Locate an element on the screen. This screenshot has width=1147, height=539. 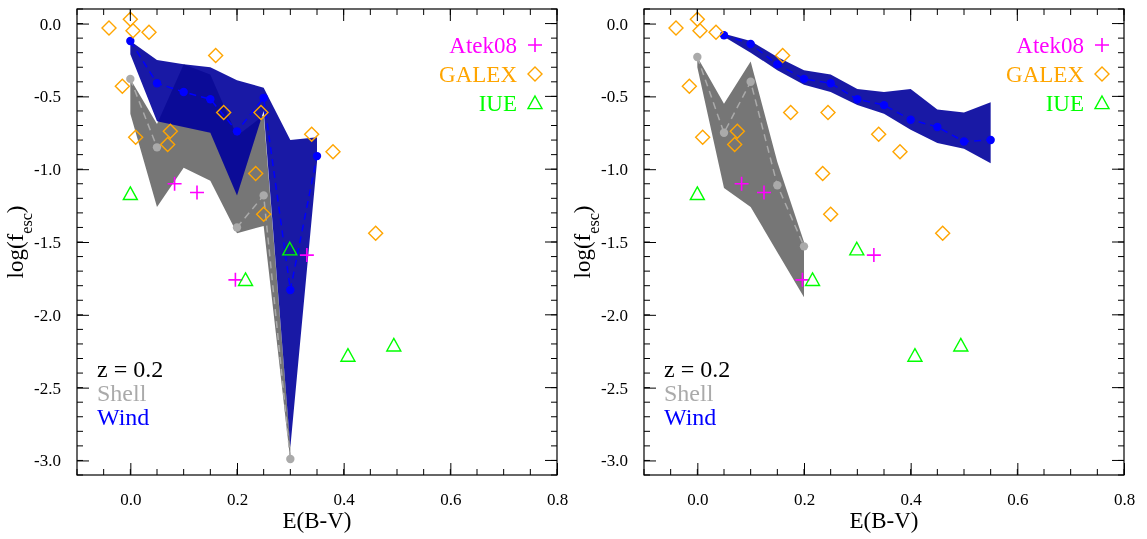
text: Wind is located at coordinates (690, 417).